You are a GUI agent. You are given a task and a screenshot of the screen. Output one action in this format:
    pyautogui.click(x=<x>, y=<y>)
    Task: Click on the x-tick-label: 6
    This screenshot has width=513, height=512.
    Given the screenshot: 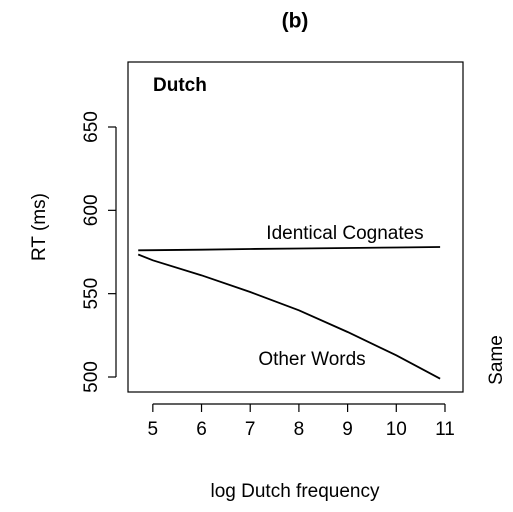 What is the action you would take?
    pyautogui.click(x=201, y=429)
    